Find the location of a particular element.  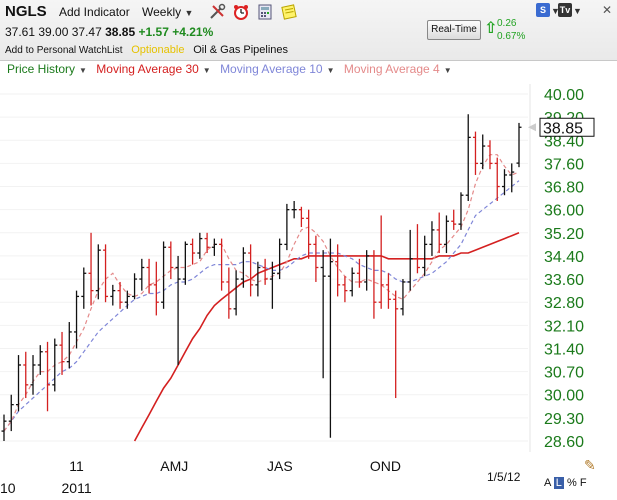

last-price-box is located at coordinates (567, 127).